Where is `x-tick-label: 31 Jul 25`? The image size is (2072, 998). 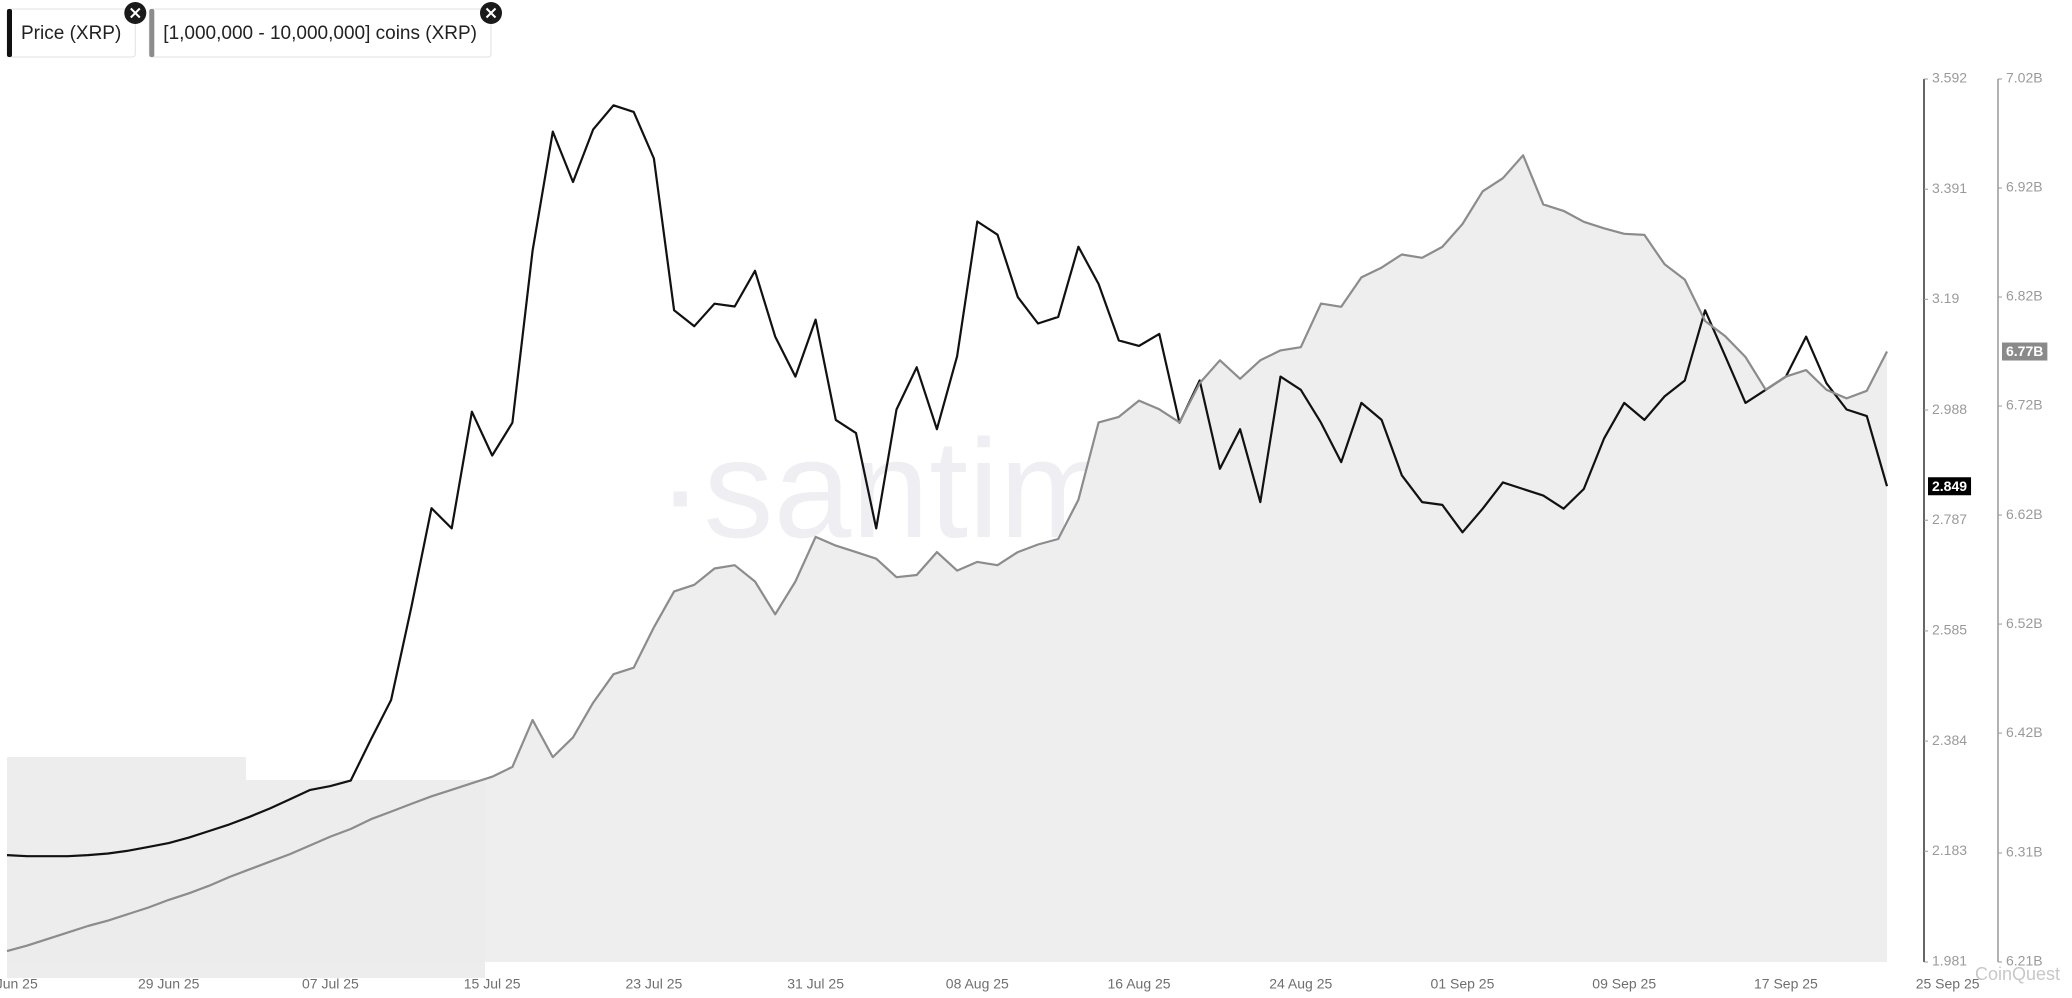 x-tick-label: 31 Jul 25 is located at coordinates (815, 984).